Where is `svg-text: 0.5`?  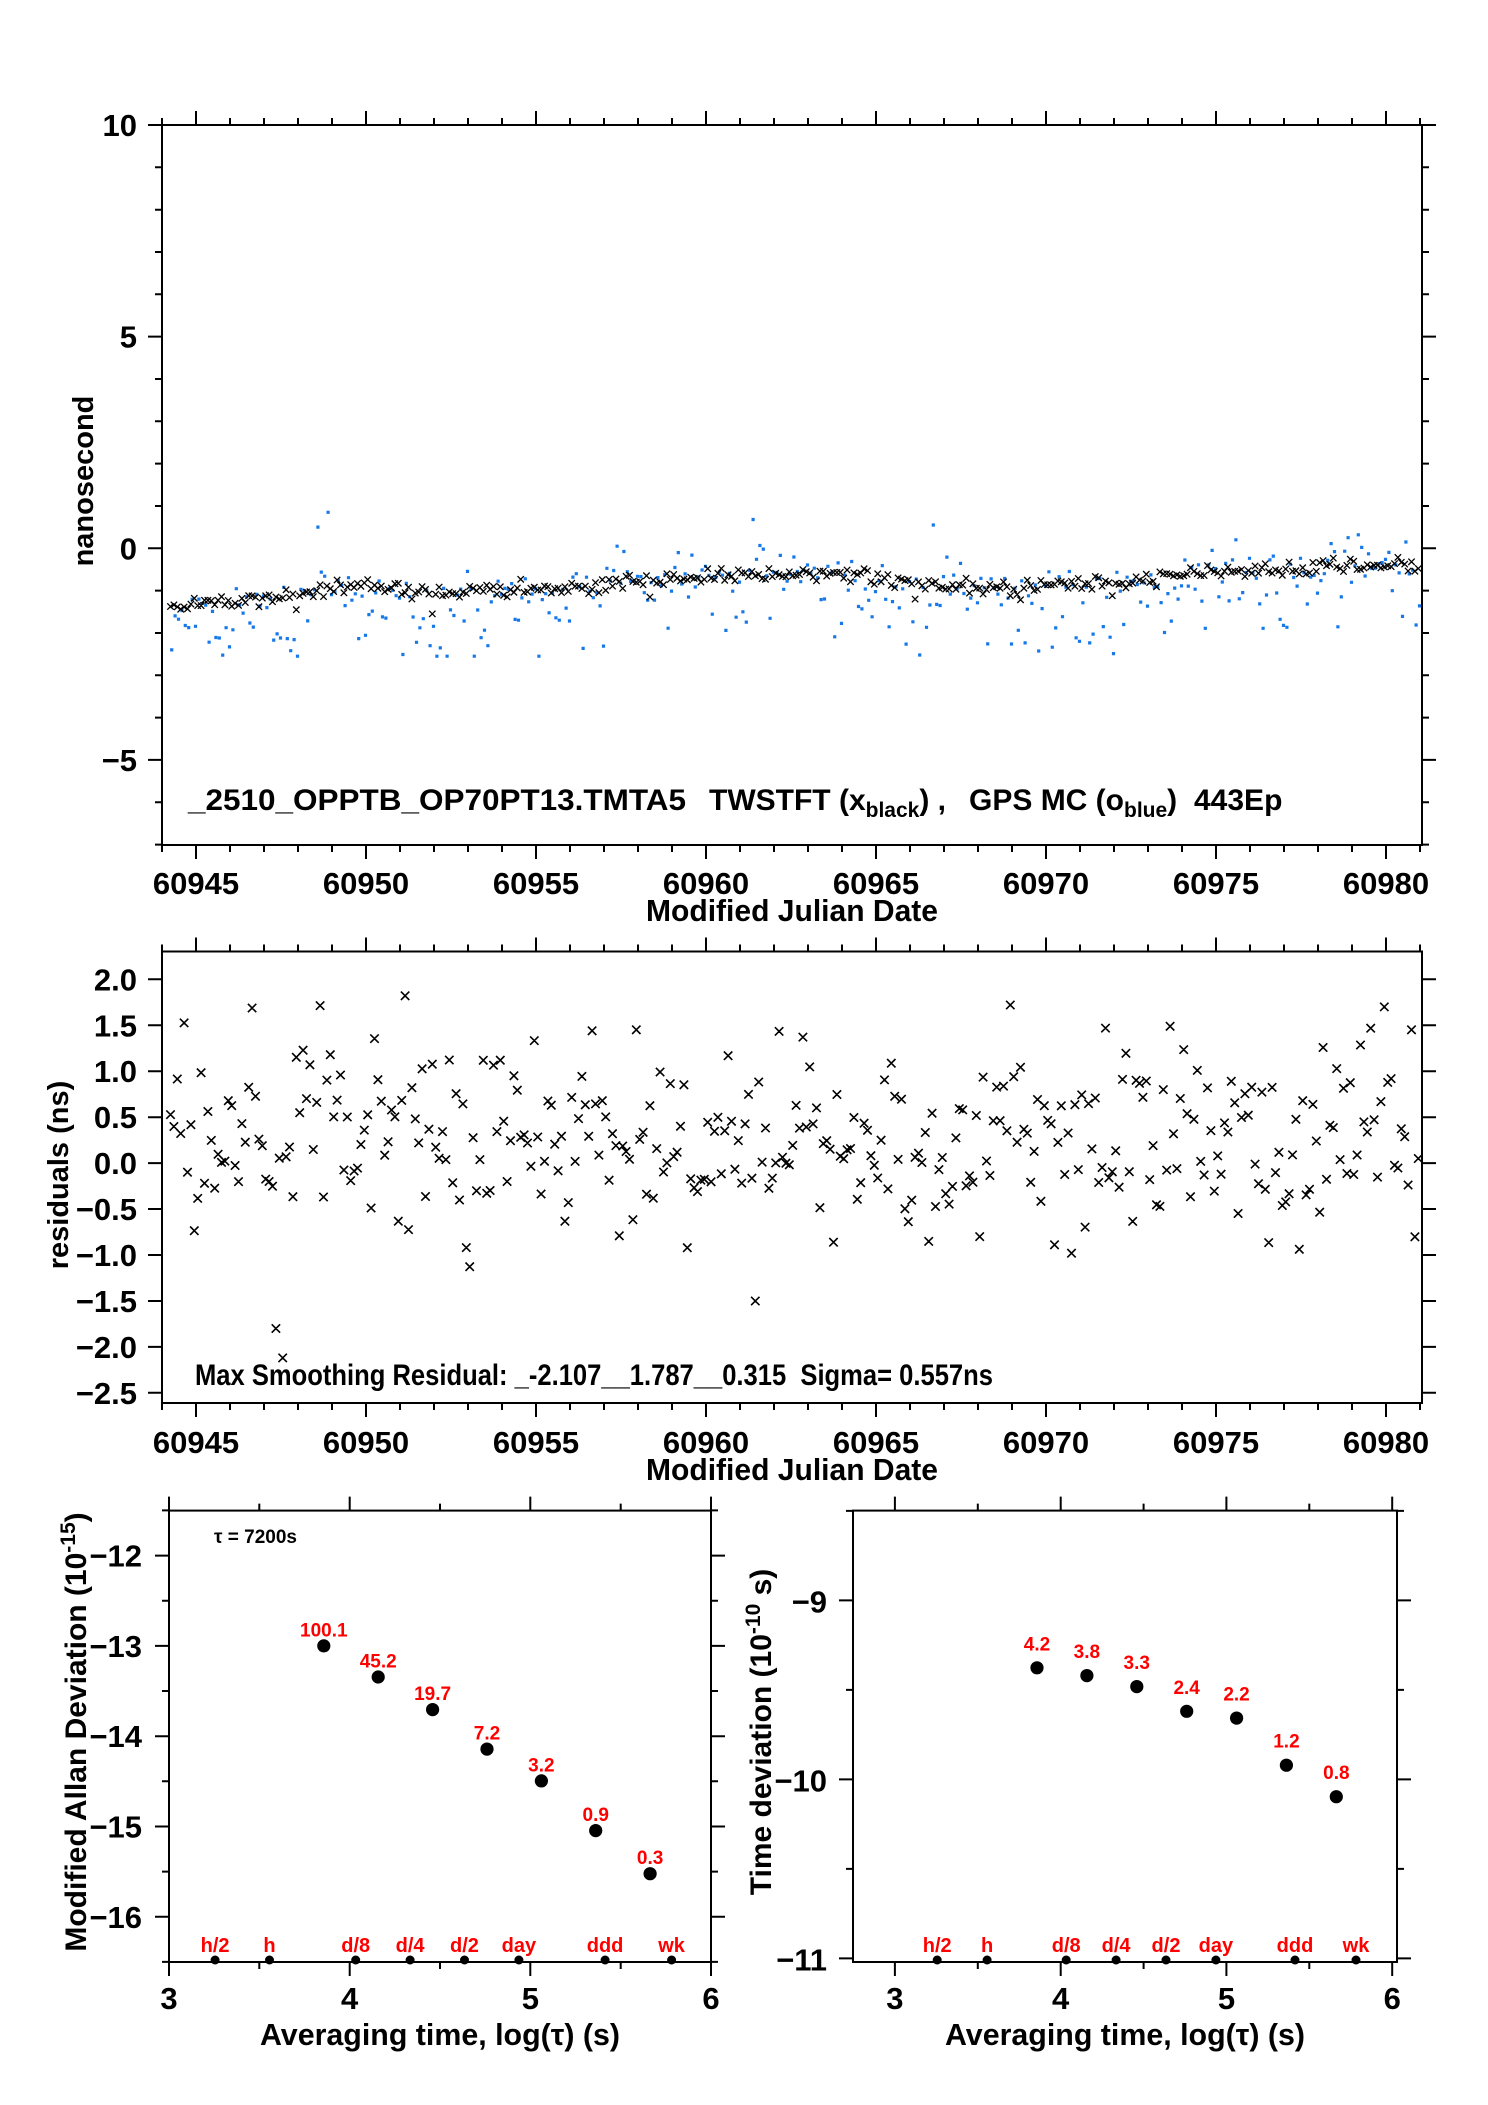 svg-text: 0.5 is located at coordinates (115, 1117).